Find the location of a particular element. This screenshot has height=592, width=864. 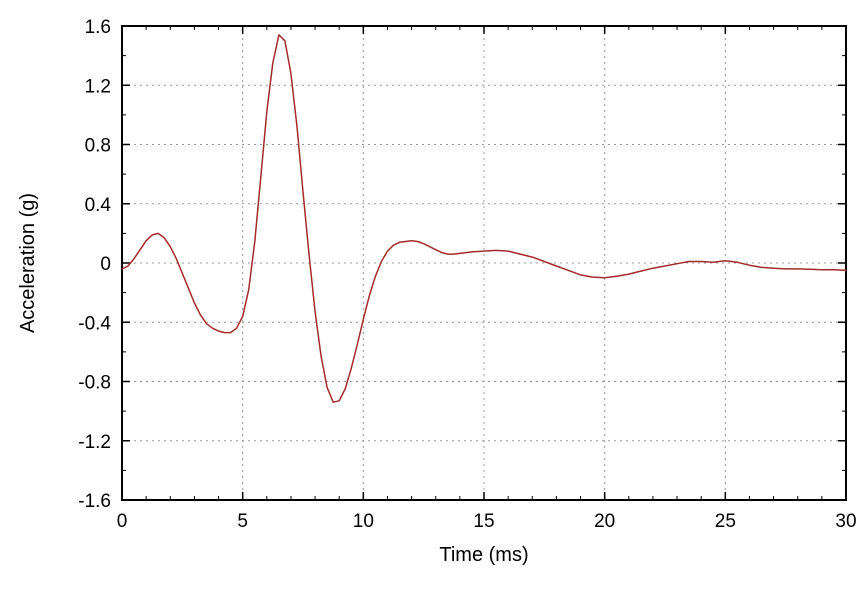

x-tick-label: 0 is located at coordinates (122, 521).